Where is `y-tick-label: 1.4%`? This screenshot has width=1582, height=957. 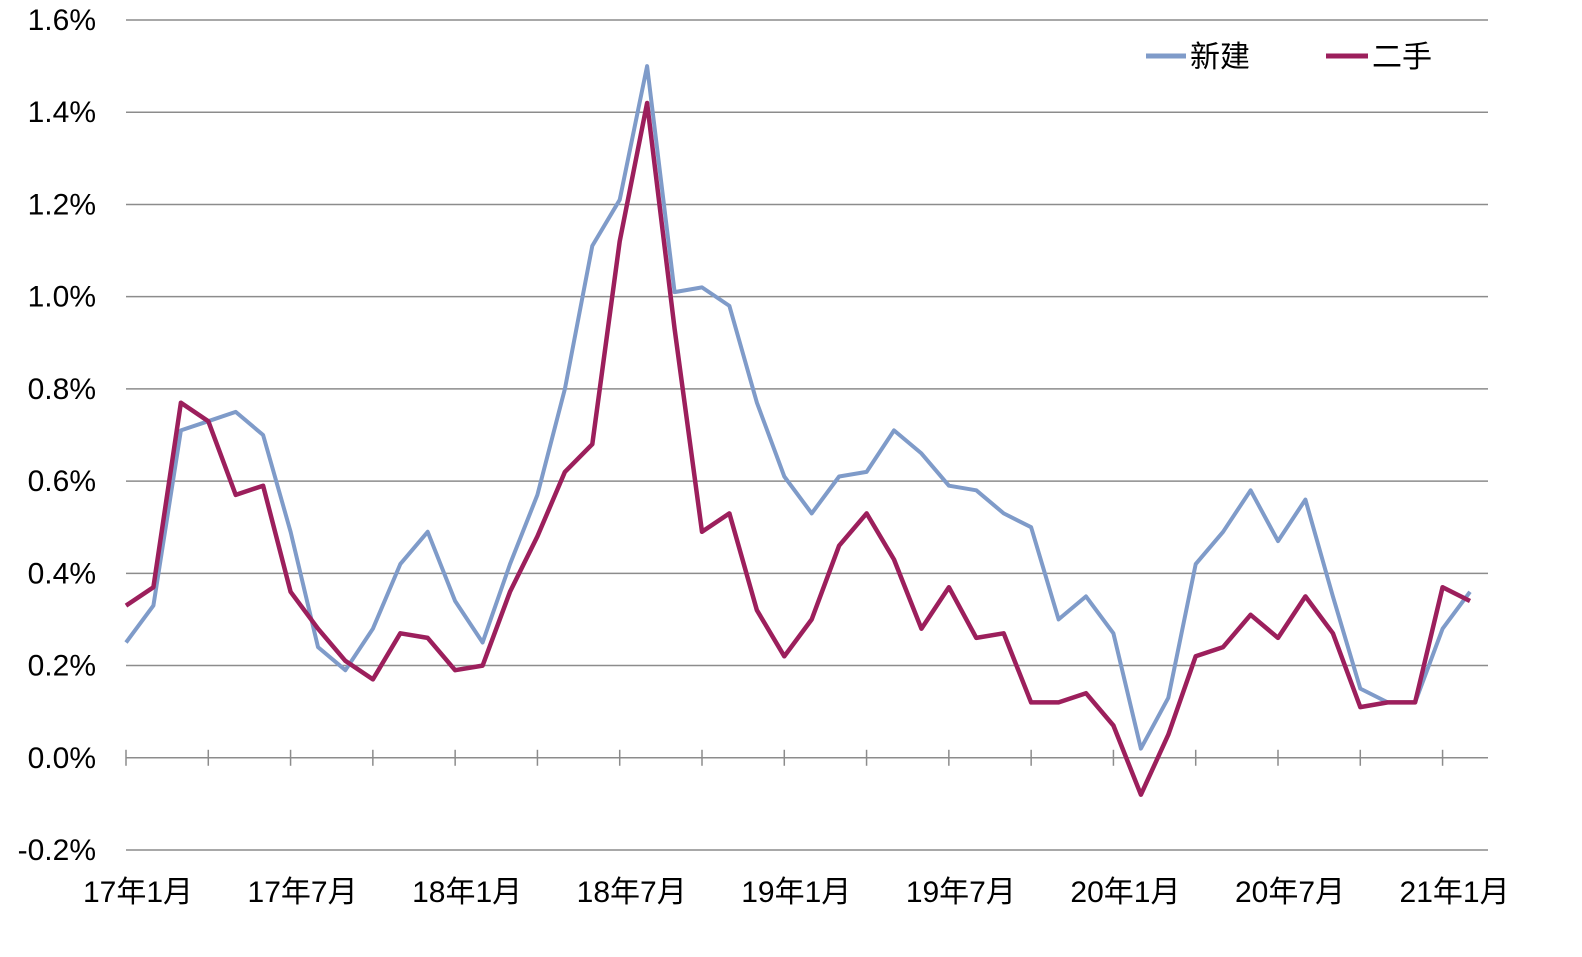
y-tick-label: 1.4% is located at coordinates (62, 112).